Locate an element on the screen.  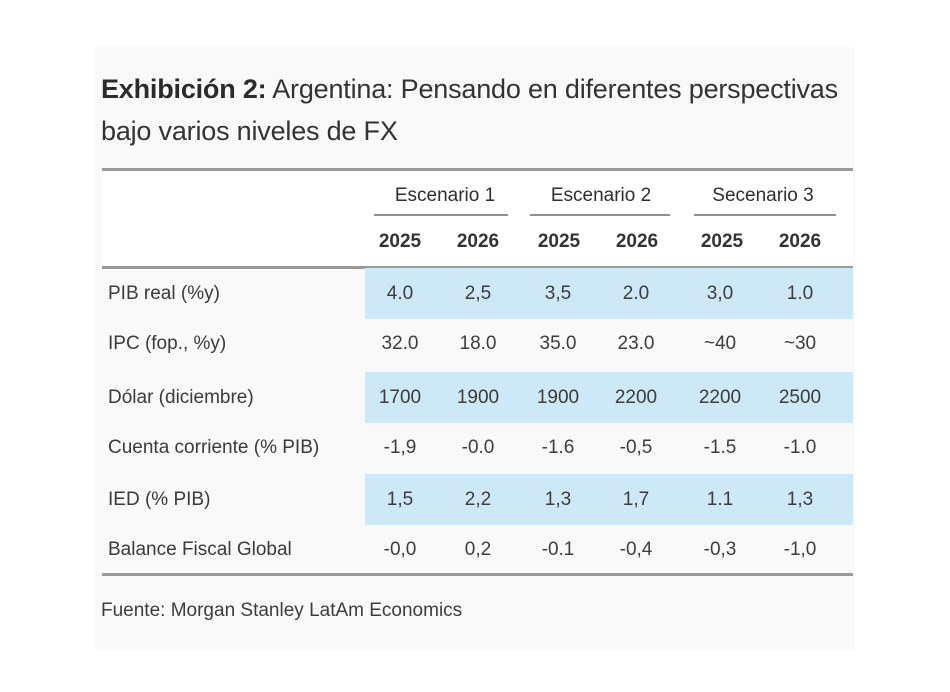
row-label: Balance Fiscal Global is located at coordinates (200, 549).